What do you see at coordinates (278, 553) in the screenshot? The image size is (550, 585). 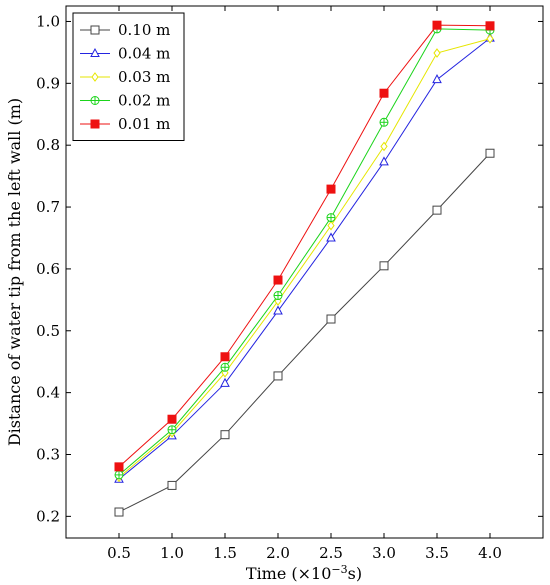 I see `x-tick-label: 2.0` at bounding box center [278, 553].